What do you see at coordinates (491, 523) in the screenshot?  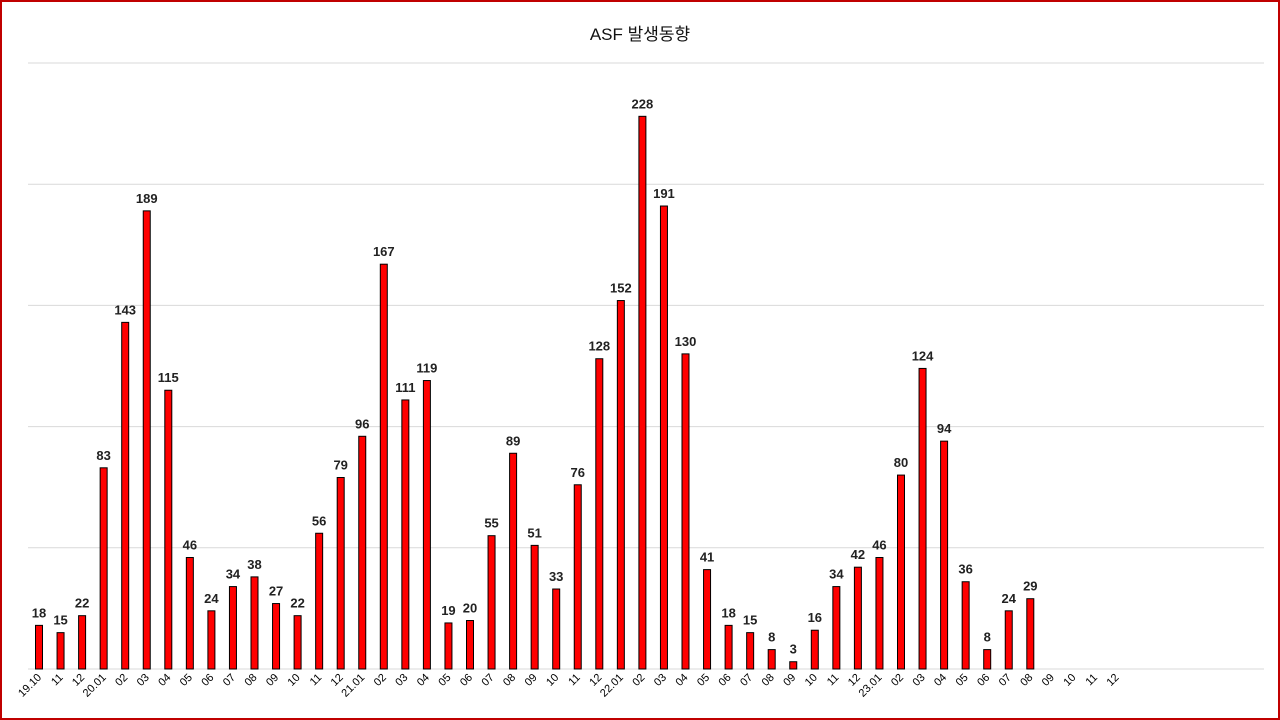 I see `value-label: 55` at bounding box center [491, 523].